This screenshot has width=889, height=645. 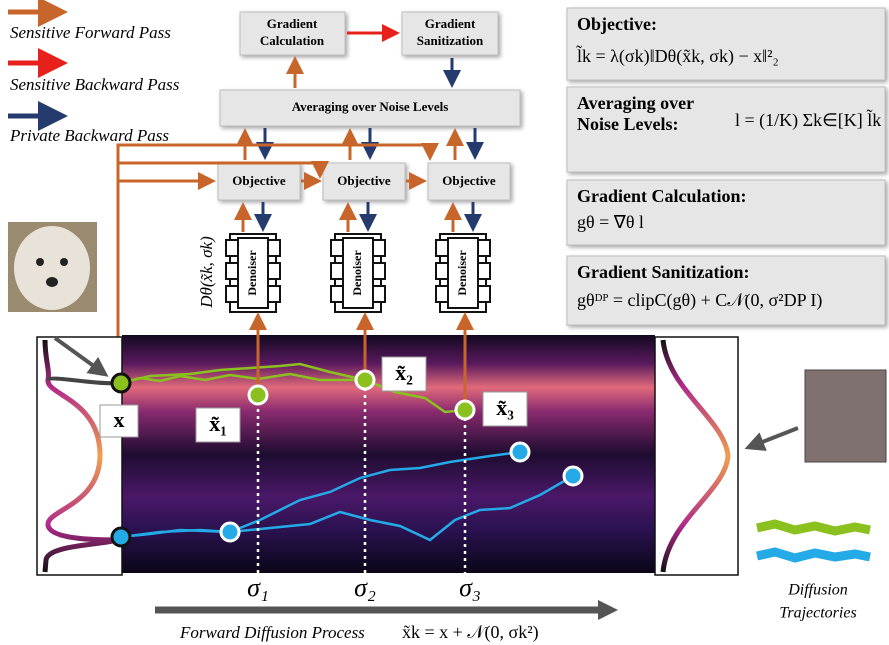 What do you see at coordinates (470, 632) in the screenshot?
I see `process-formula: x̃k = x + 𝒩(0, σk²)` at bounding box center [470, 632].